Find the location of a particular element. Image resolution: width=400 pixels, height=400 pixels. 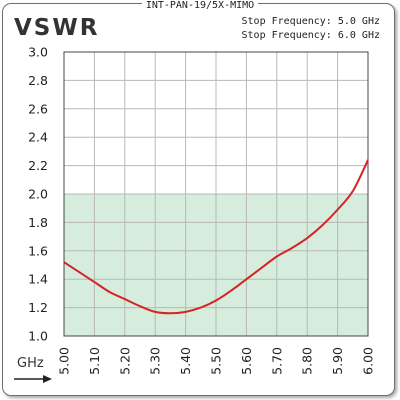

y-tick-label: 1.2 is located at coordinates (38, 307).